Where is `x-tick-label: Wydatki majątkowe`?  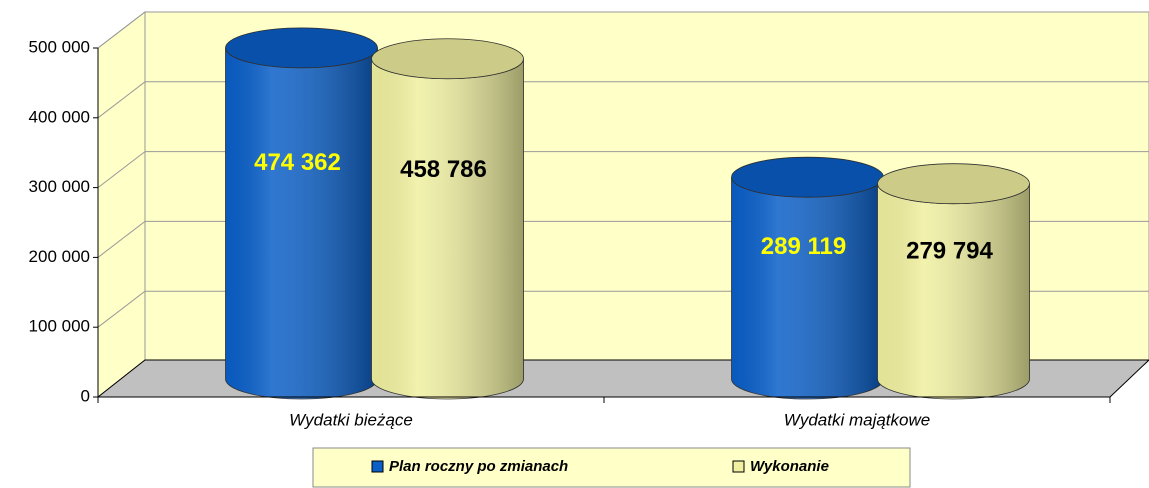
x-tick-label: Wydatki majątkowe is located at coordinates (857, 419).